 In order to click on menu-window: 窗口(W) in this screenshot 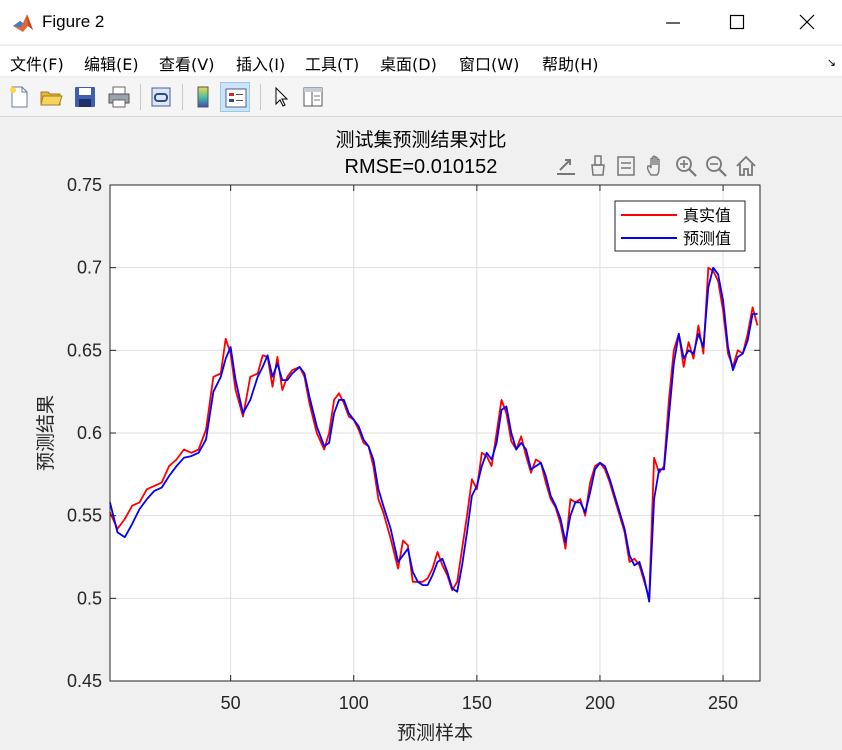, I will do `click(489, 64)`.